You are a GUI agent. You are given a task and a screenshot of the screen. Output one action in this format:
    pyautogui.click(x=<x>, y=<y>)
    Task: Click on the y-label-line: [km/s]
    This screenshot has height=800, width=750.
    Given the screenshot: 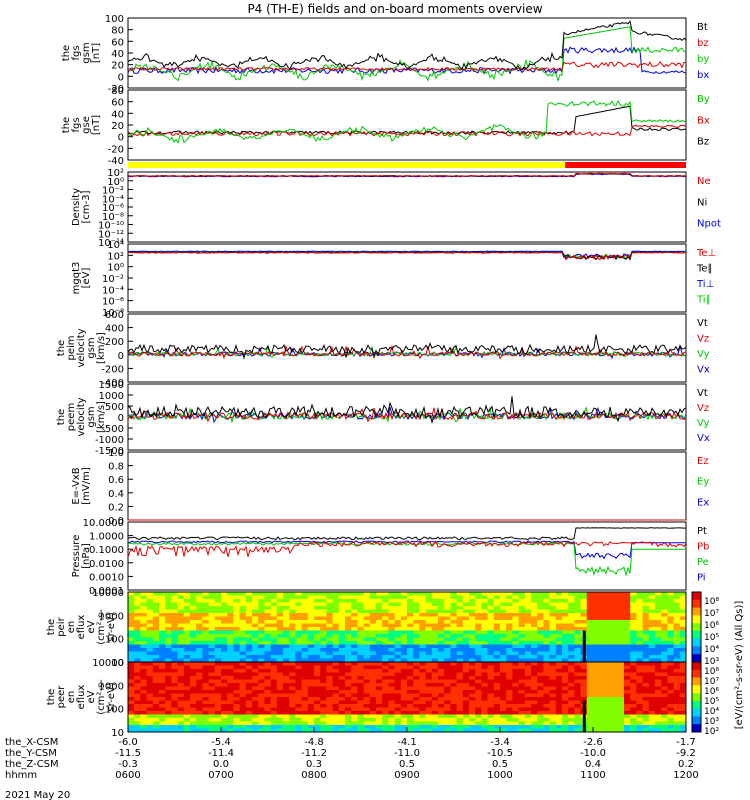 What is the action you would take?
    pyautogui.click(x=101, y=417)
    